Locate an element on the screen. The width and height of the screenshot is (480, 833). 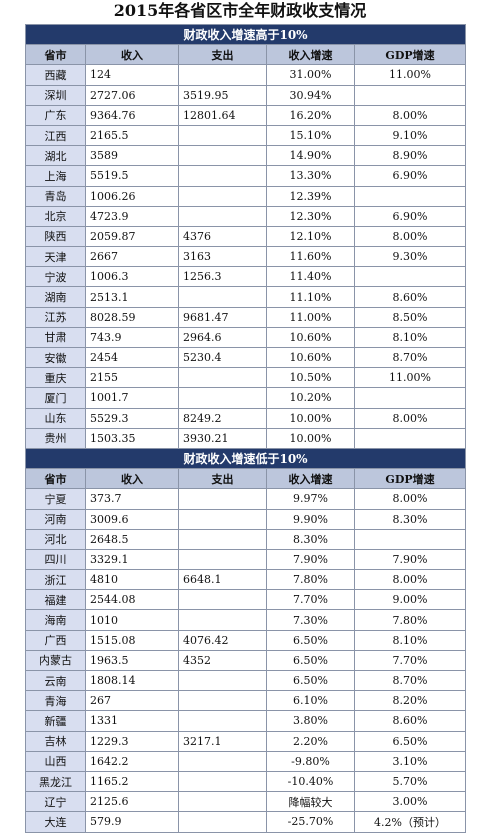
column-header: 收入 is located at coordinates (132, 55).